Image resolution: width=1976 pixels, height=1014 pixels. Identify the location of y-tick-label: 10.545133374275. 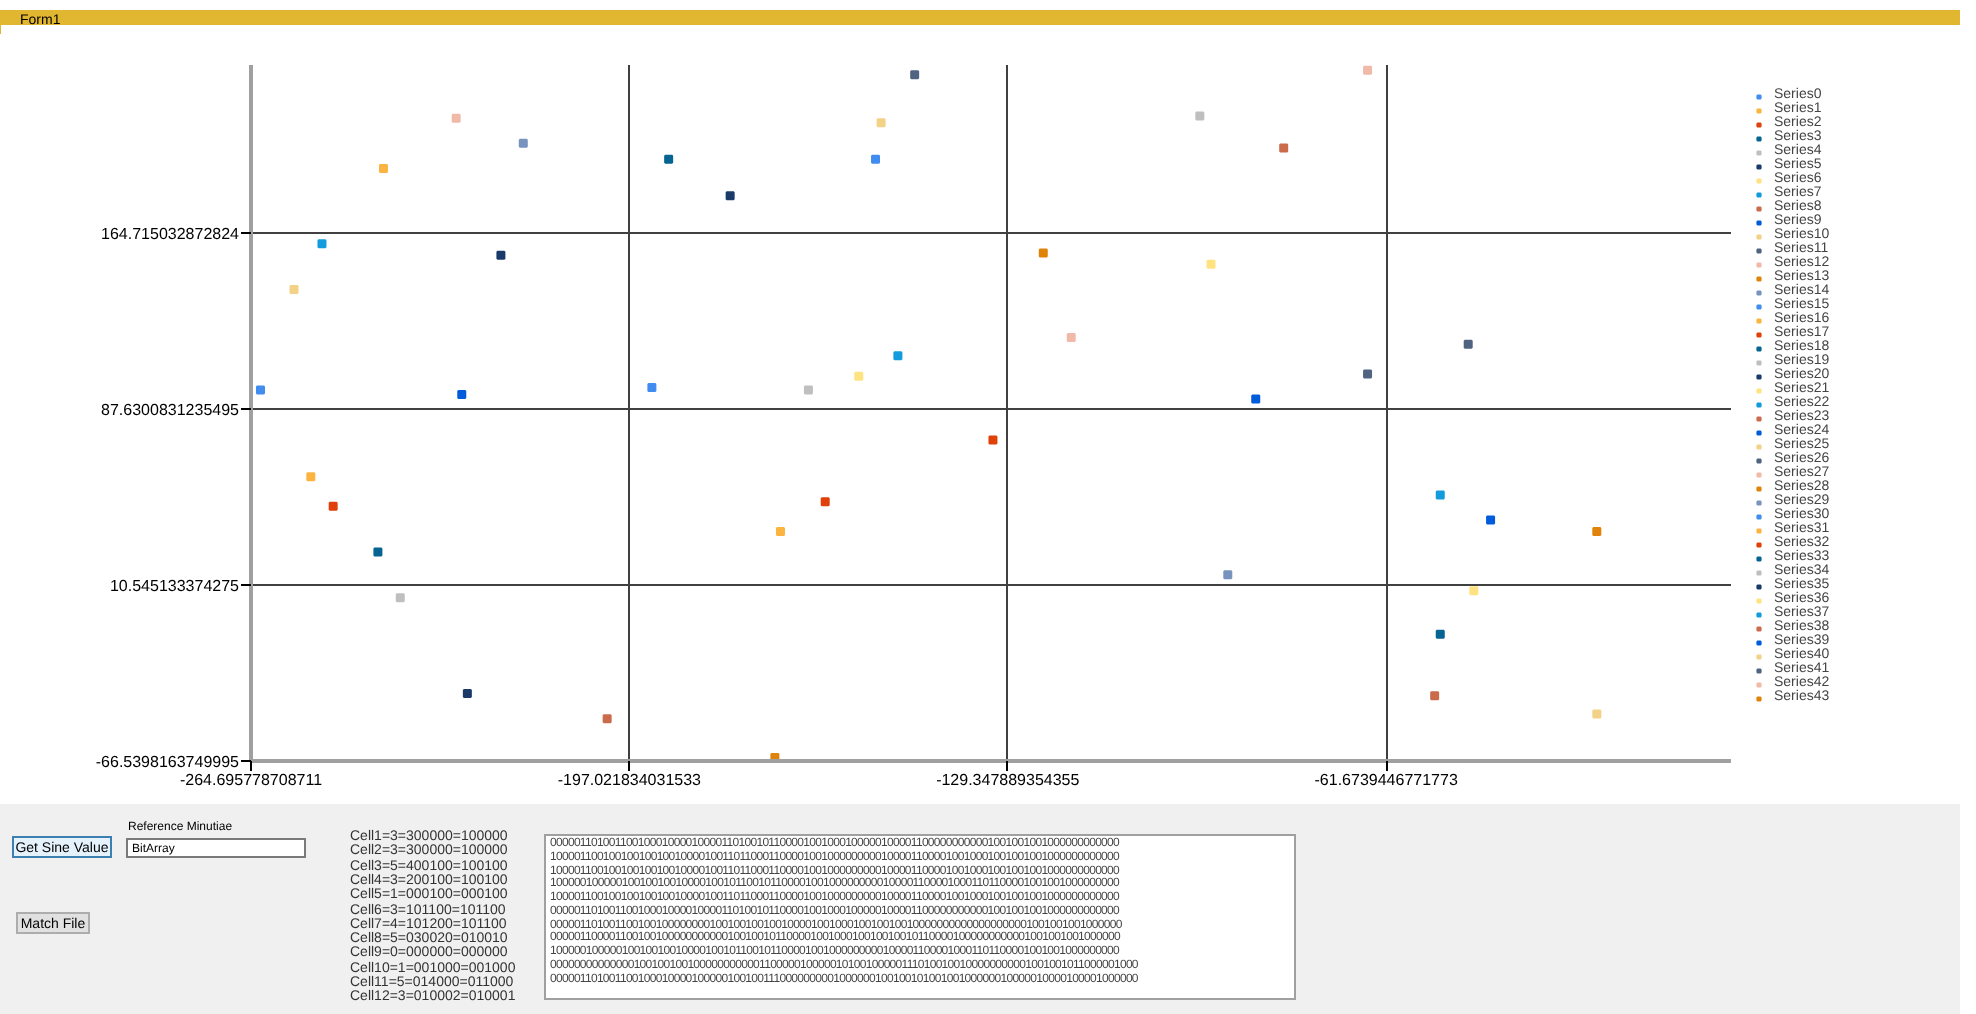
(175, 586).